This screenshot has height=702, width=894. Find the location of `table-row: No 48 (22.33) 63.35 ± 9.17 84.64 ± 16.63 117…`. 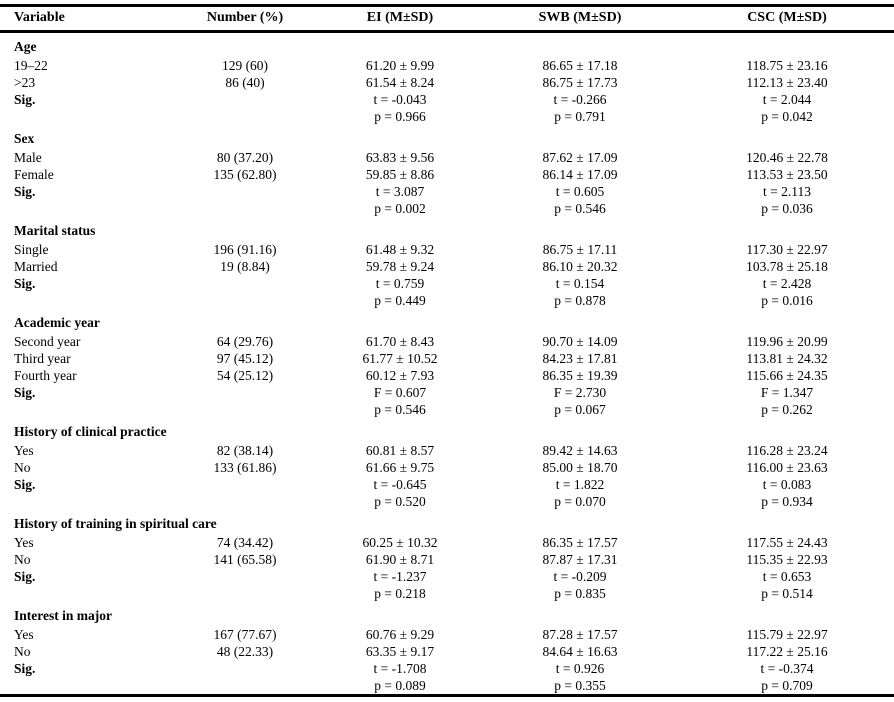

table-row: No 48 (22.33) 63.35 ± 9.17 84.64 ± 16.63 117… is located at coordinates (447, 651).